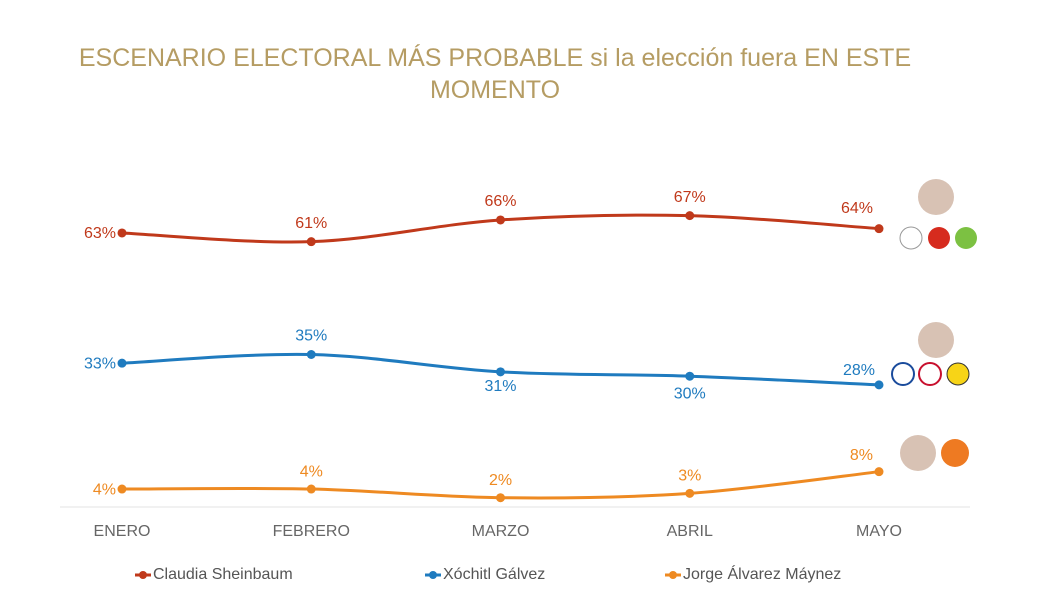 Image resolution: width=1050 pixels, height=613 pixels. Describe the element at coordinates (311, 336) in the screenshot. I see `data-label: 35%` at that location.